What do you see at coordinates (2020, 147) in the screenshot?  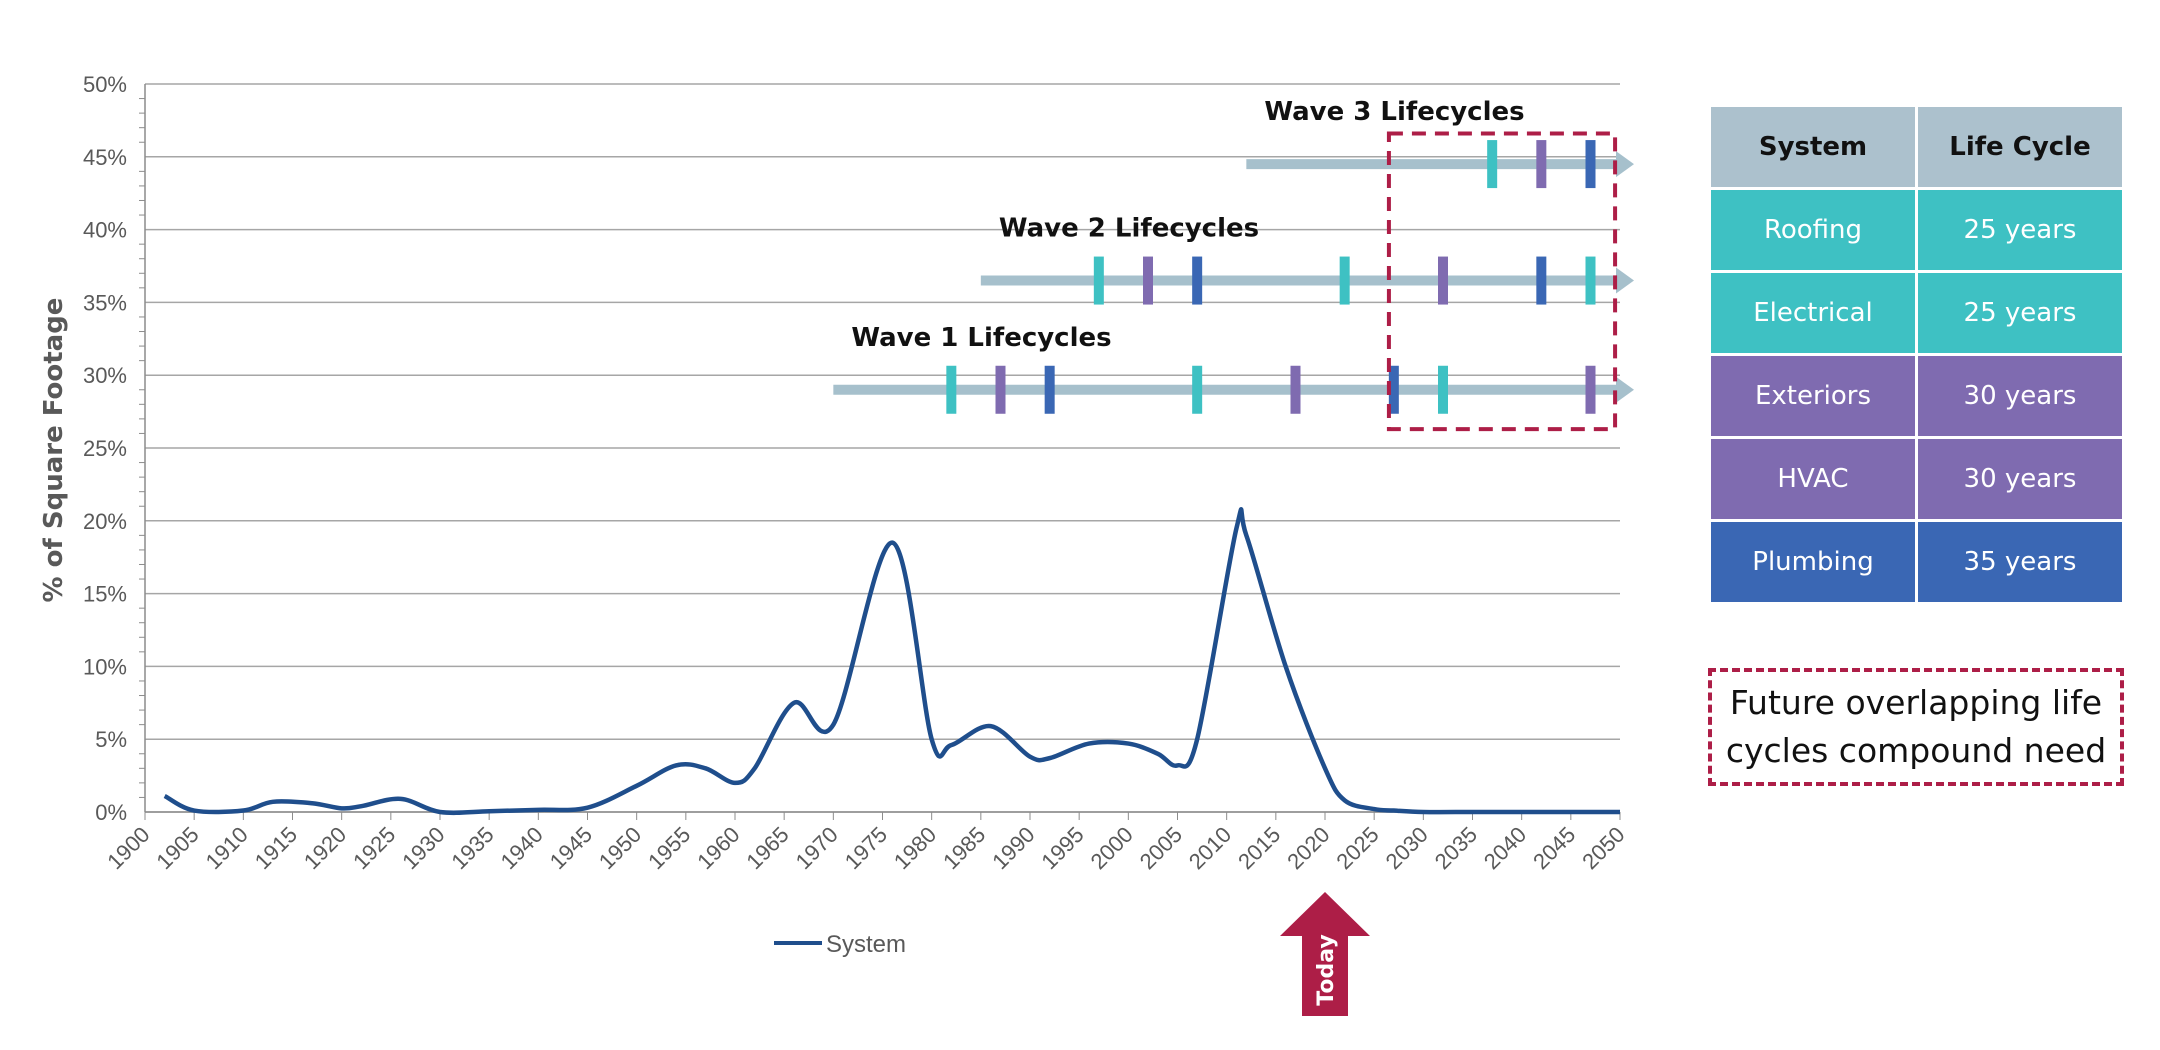 I see `header-life-cycle: Life Cycle` at bounding box center [2020, 147].